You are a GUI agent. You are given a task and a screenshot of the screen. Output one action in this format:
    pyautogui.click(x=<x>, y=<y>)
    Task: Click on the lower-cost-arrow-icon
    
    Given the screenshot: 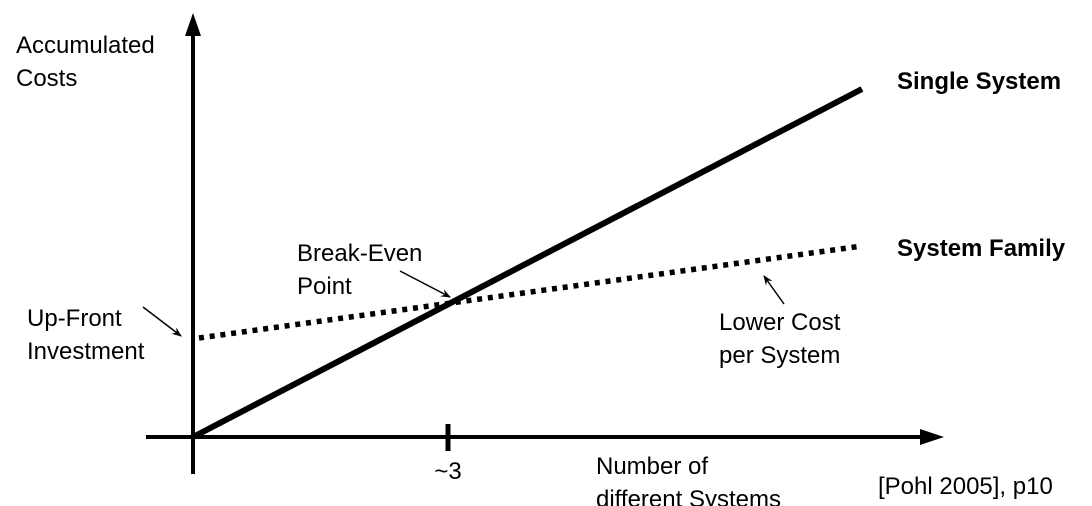 What is the action you would take?
    pyautogui.click(x=774, y=290)
    